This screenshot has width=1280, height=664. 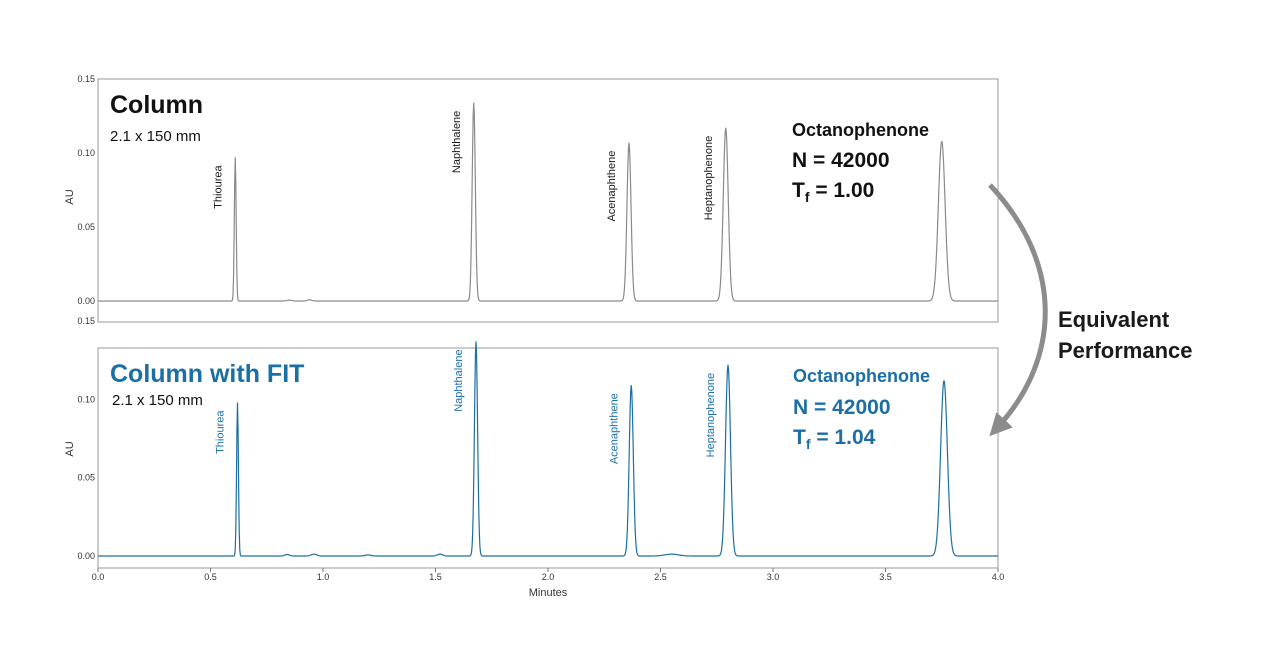 I want to click on x-tick-label: 1.5, so click(x=435, y=577).